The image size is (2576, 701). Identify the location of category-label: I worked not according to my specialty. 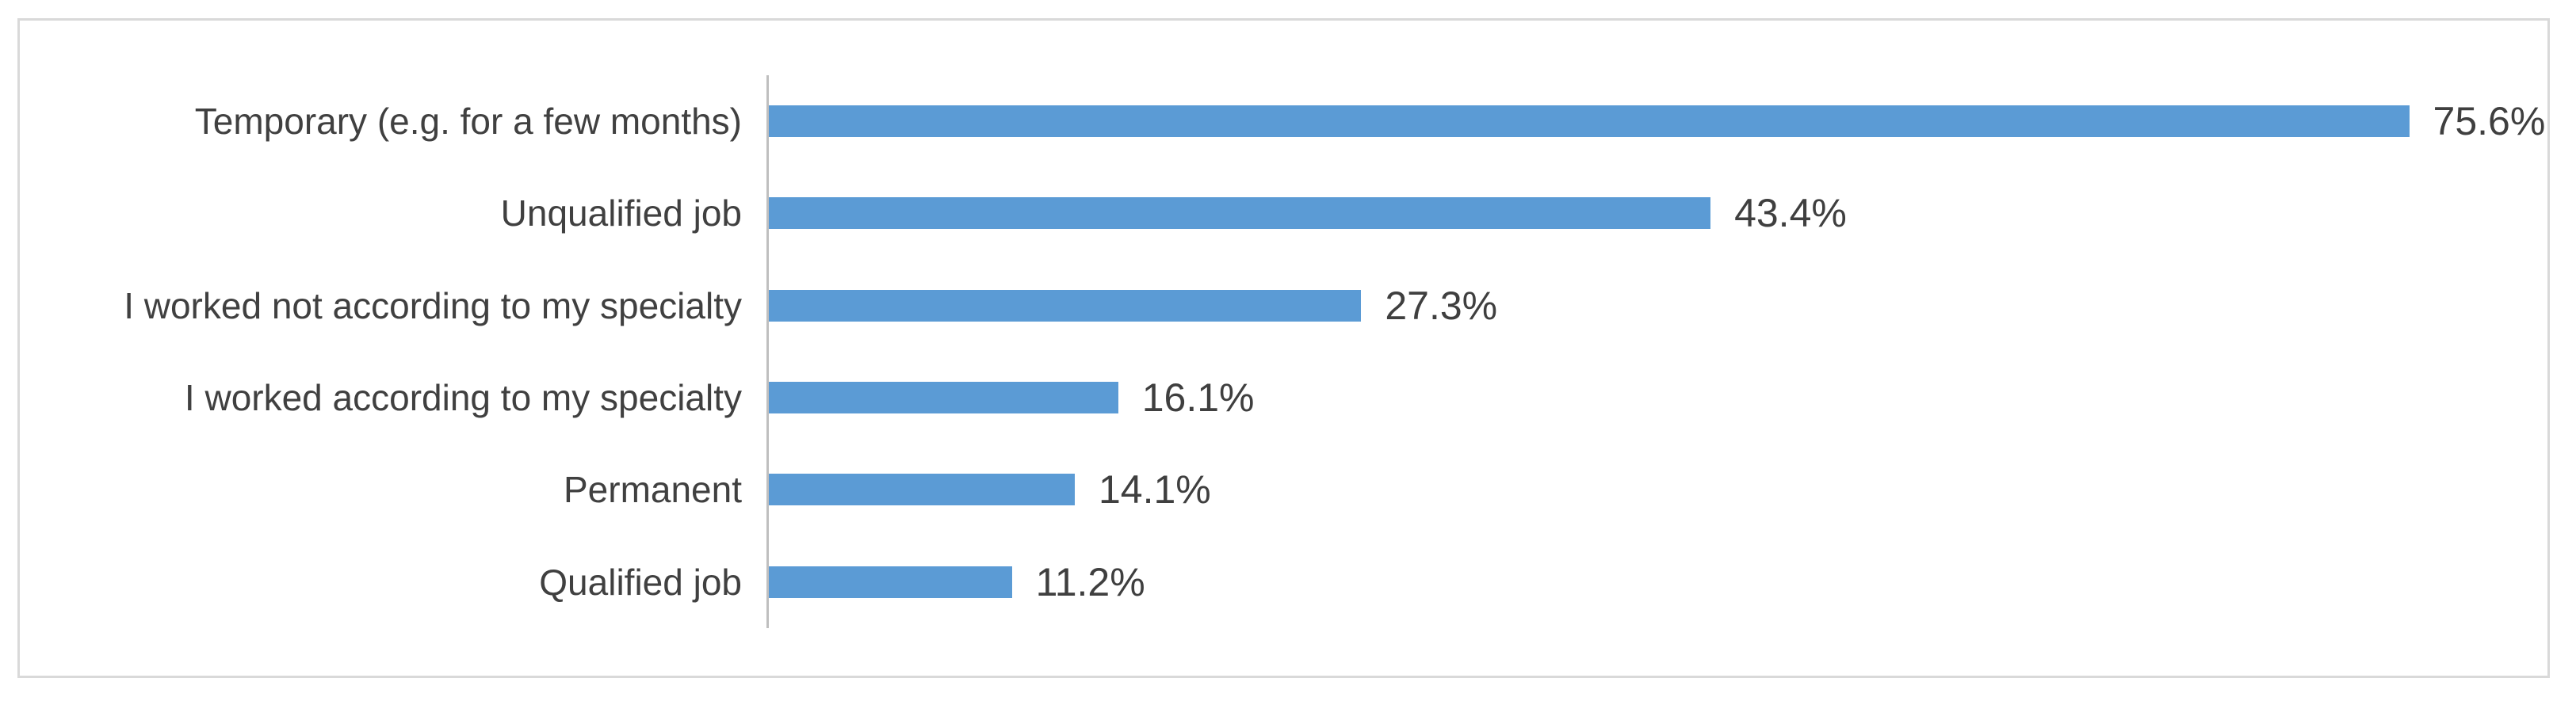
(433, 305).